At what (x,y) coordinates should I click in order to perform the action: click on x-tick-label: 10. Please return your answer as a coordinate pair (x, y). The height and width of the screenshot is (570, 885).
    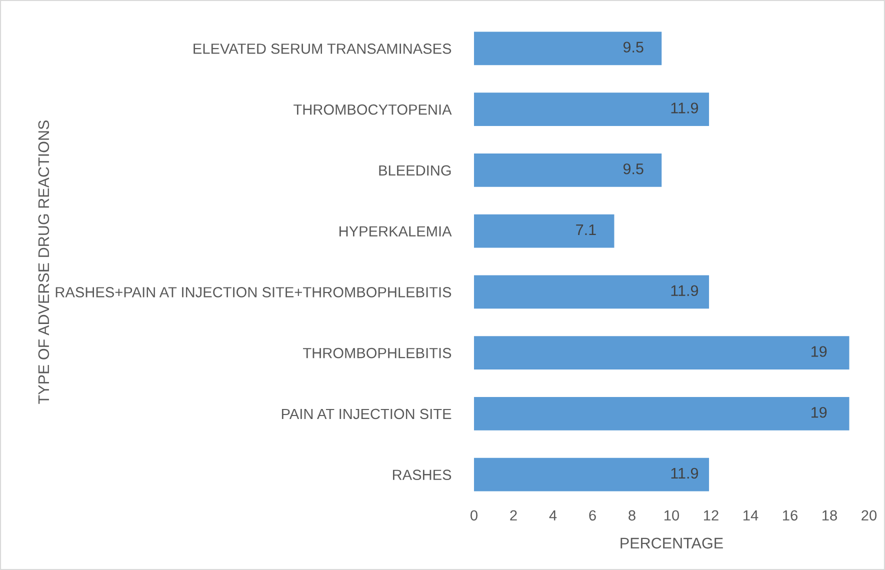
    Looking at the image, I should click on (672, 515).